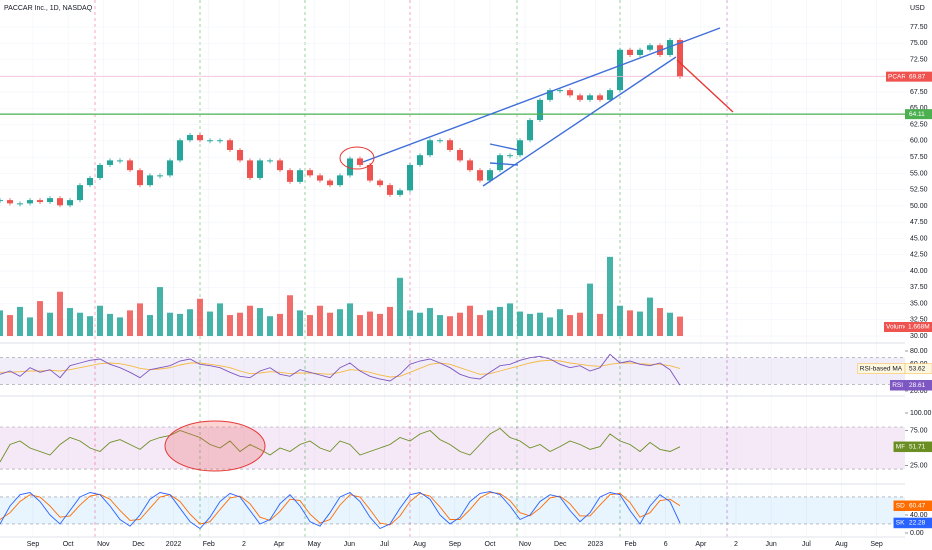 This screenshot has width=932, height=550. I want to click on y-tick-label: 60.00, so click(919, 141).